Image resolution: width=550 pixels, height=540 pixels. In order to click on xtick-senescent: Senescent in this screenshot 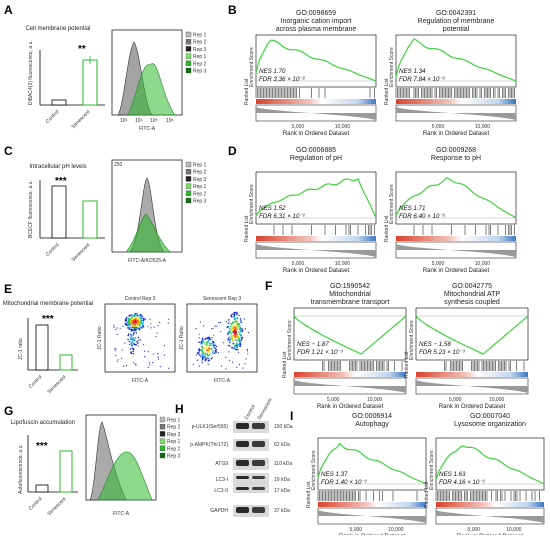, I will do `click(56, 384)`.